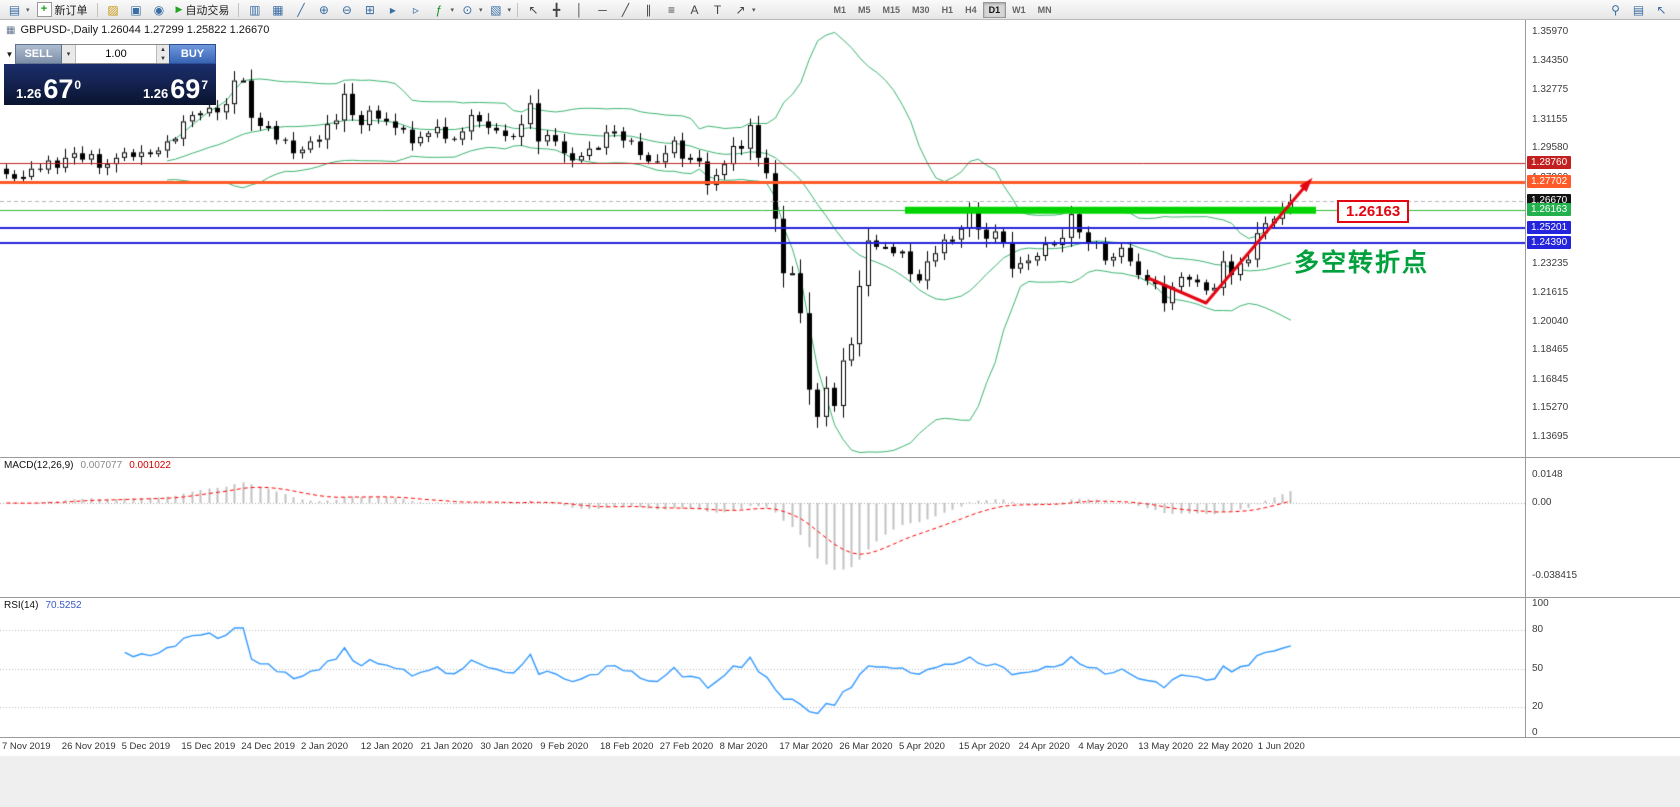 The height and width of the screenshot is (807, 1680). What do you see at coordinates (480, 10) in the screenshot?
I see `period-icon-caret: ▾` at bounding box center [480, 10].